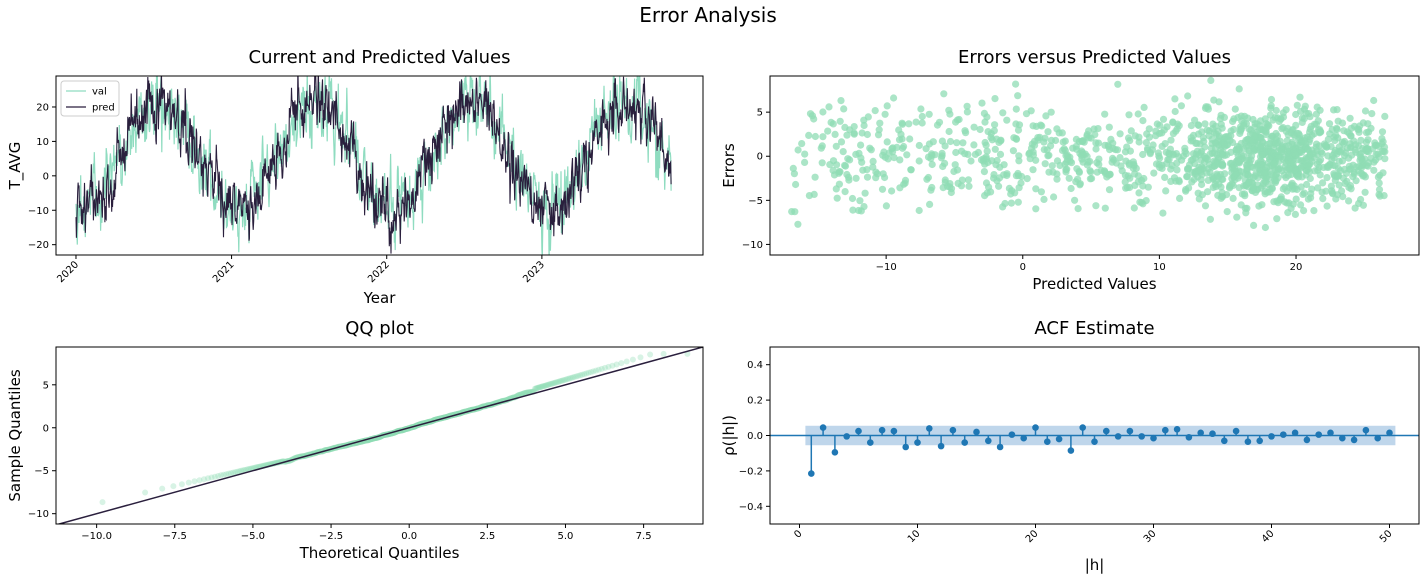 The width and height of the screenshot is (1424, 579). What do you see at coordinates (1094, 57) in the screenshot?
I see `errors-vs-predicted-title: Errors versus Predicted Values` at bounding box center [1094, 57].